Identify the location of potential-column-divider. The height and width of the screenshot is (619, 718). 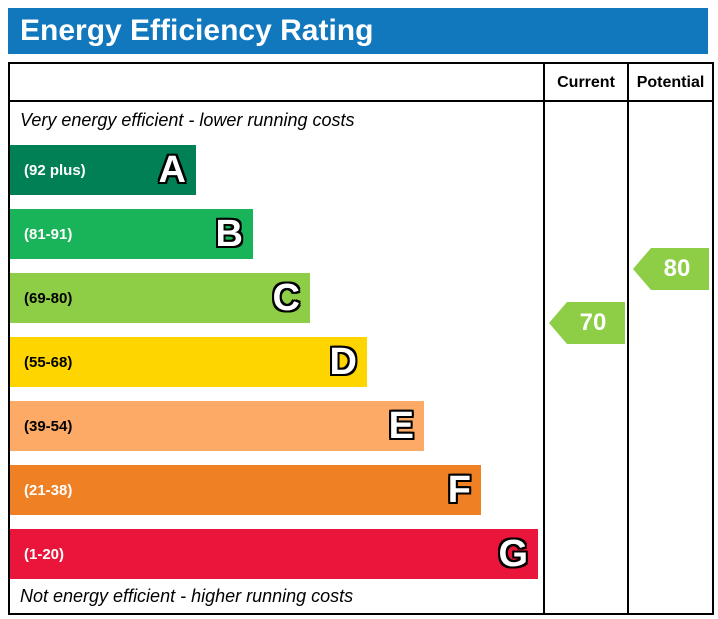
(628, 338).